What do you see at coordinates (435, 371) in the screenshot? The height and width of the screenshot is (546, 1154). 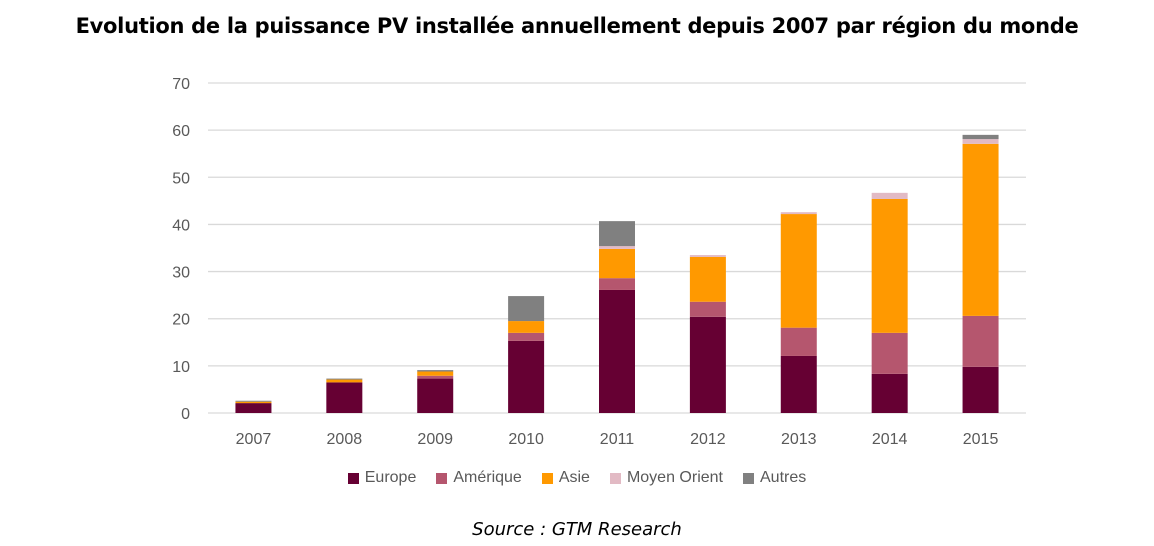 I see `bar-segment-autres-2009` at bounding box center [435, 371].